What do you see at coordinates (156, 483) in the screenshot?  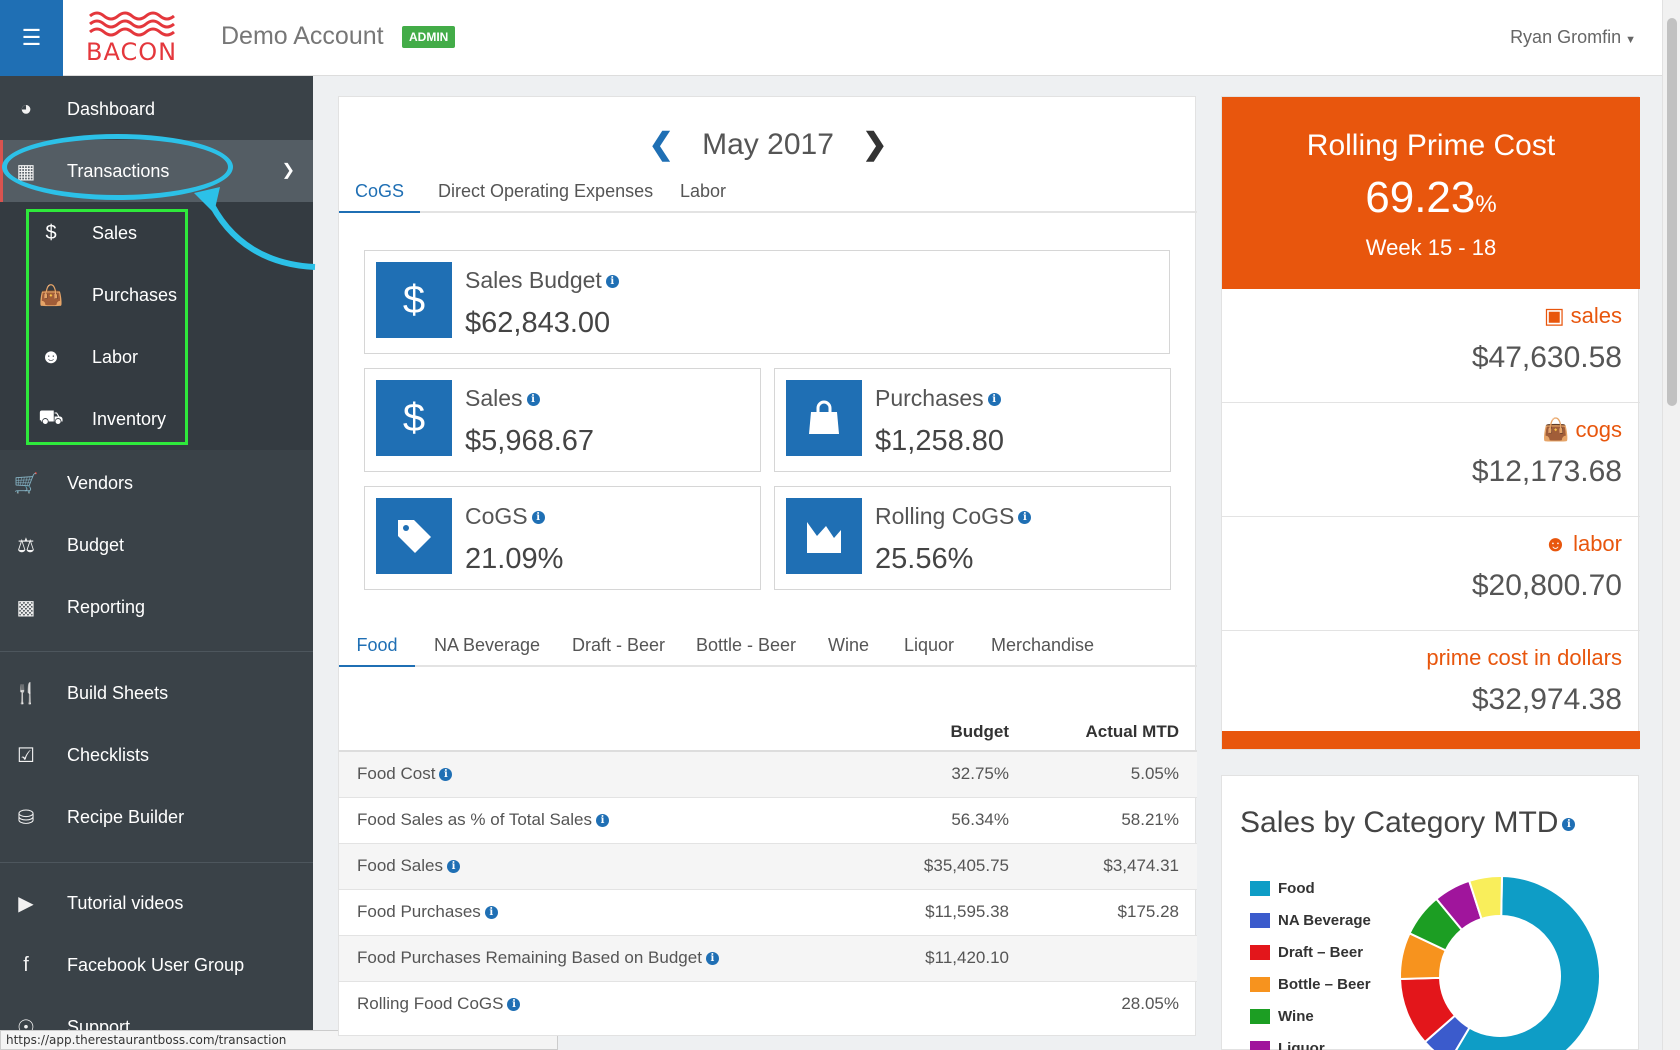 I see `sidebar-item-vendors: 🛒 Vendors` at bounding box center [156, 483].